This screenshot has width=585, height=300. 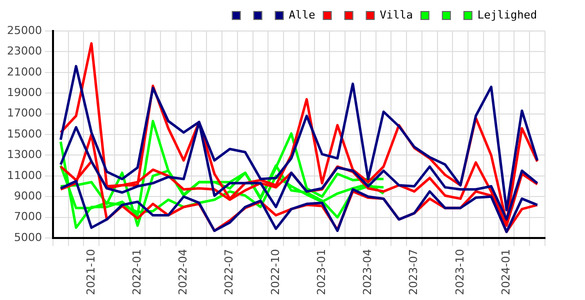 What do you see at coordinates (28, 237) in the screenshot?
I see `y-tick-label: 5000` at bounding box center [28, 237].